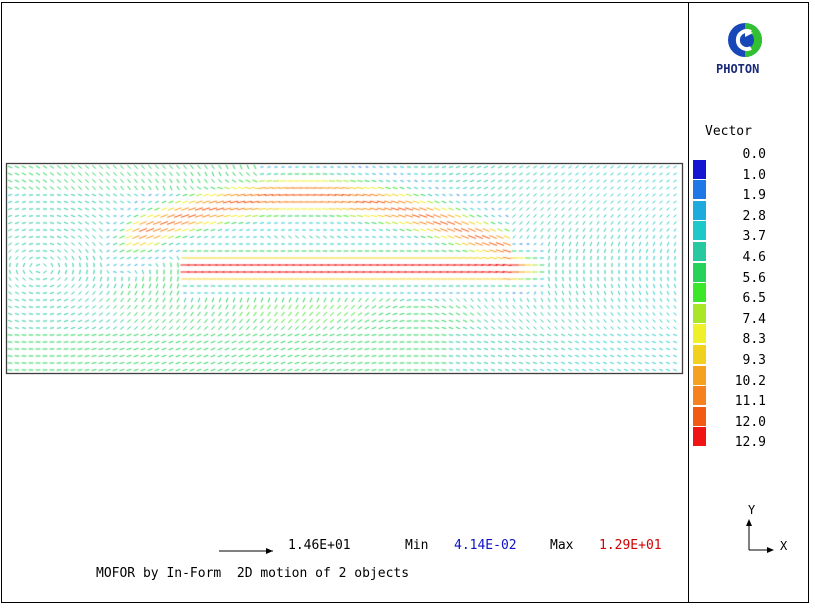  I want to click on min-label: Min, so click(417, 545).